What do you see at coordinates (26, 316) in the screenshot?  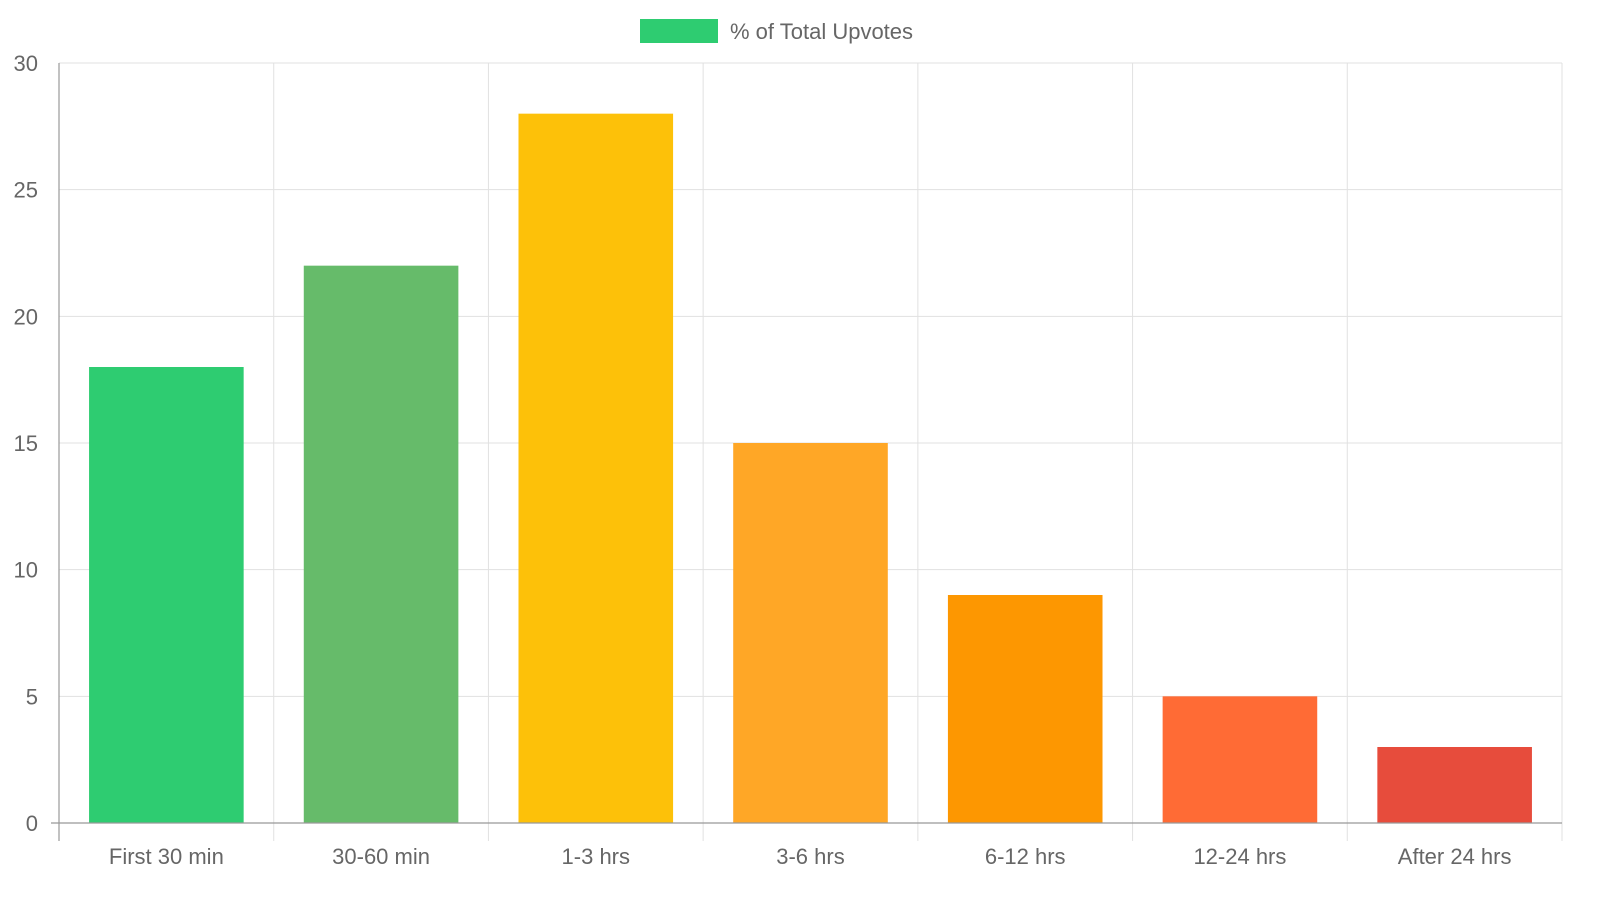 I see `y-tick-label: 20` at bounding box center [26, 316].